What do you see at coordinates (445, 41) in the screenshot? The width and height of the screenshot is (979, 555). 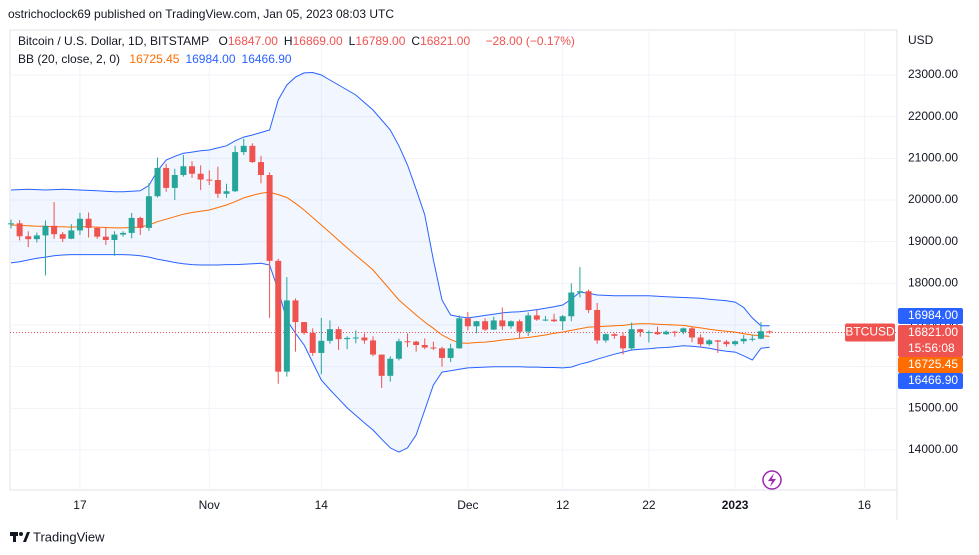 I see `ohlc-value: 16821.00` at bounding box center [445, 41].